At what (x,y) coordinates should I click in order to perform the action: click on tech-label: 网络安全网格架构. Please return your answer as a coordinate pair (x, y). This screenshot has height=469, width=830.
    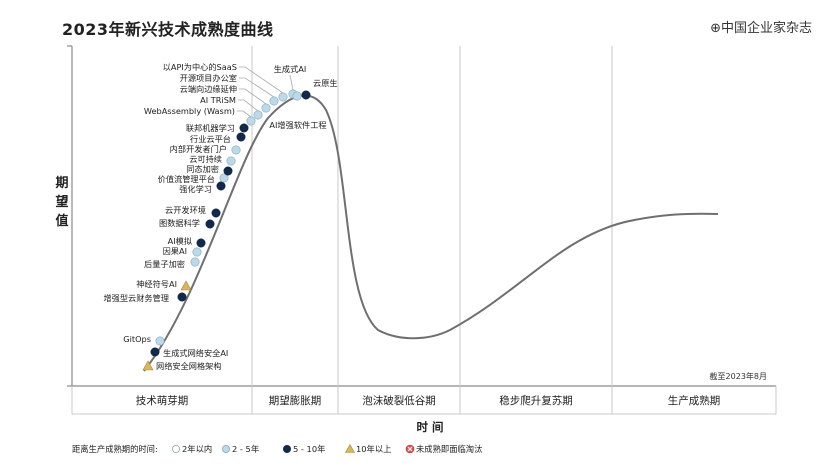
    Looking at the image, I should click on (189, 366).